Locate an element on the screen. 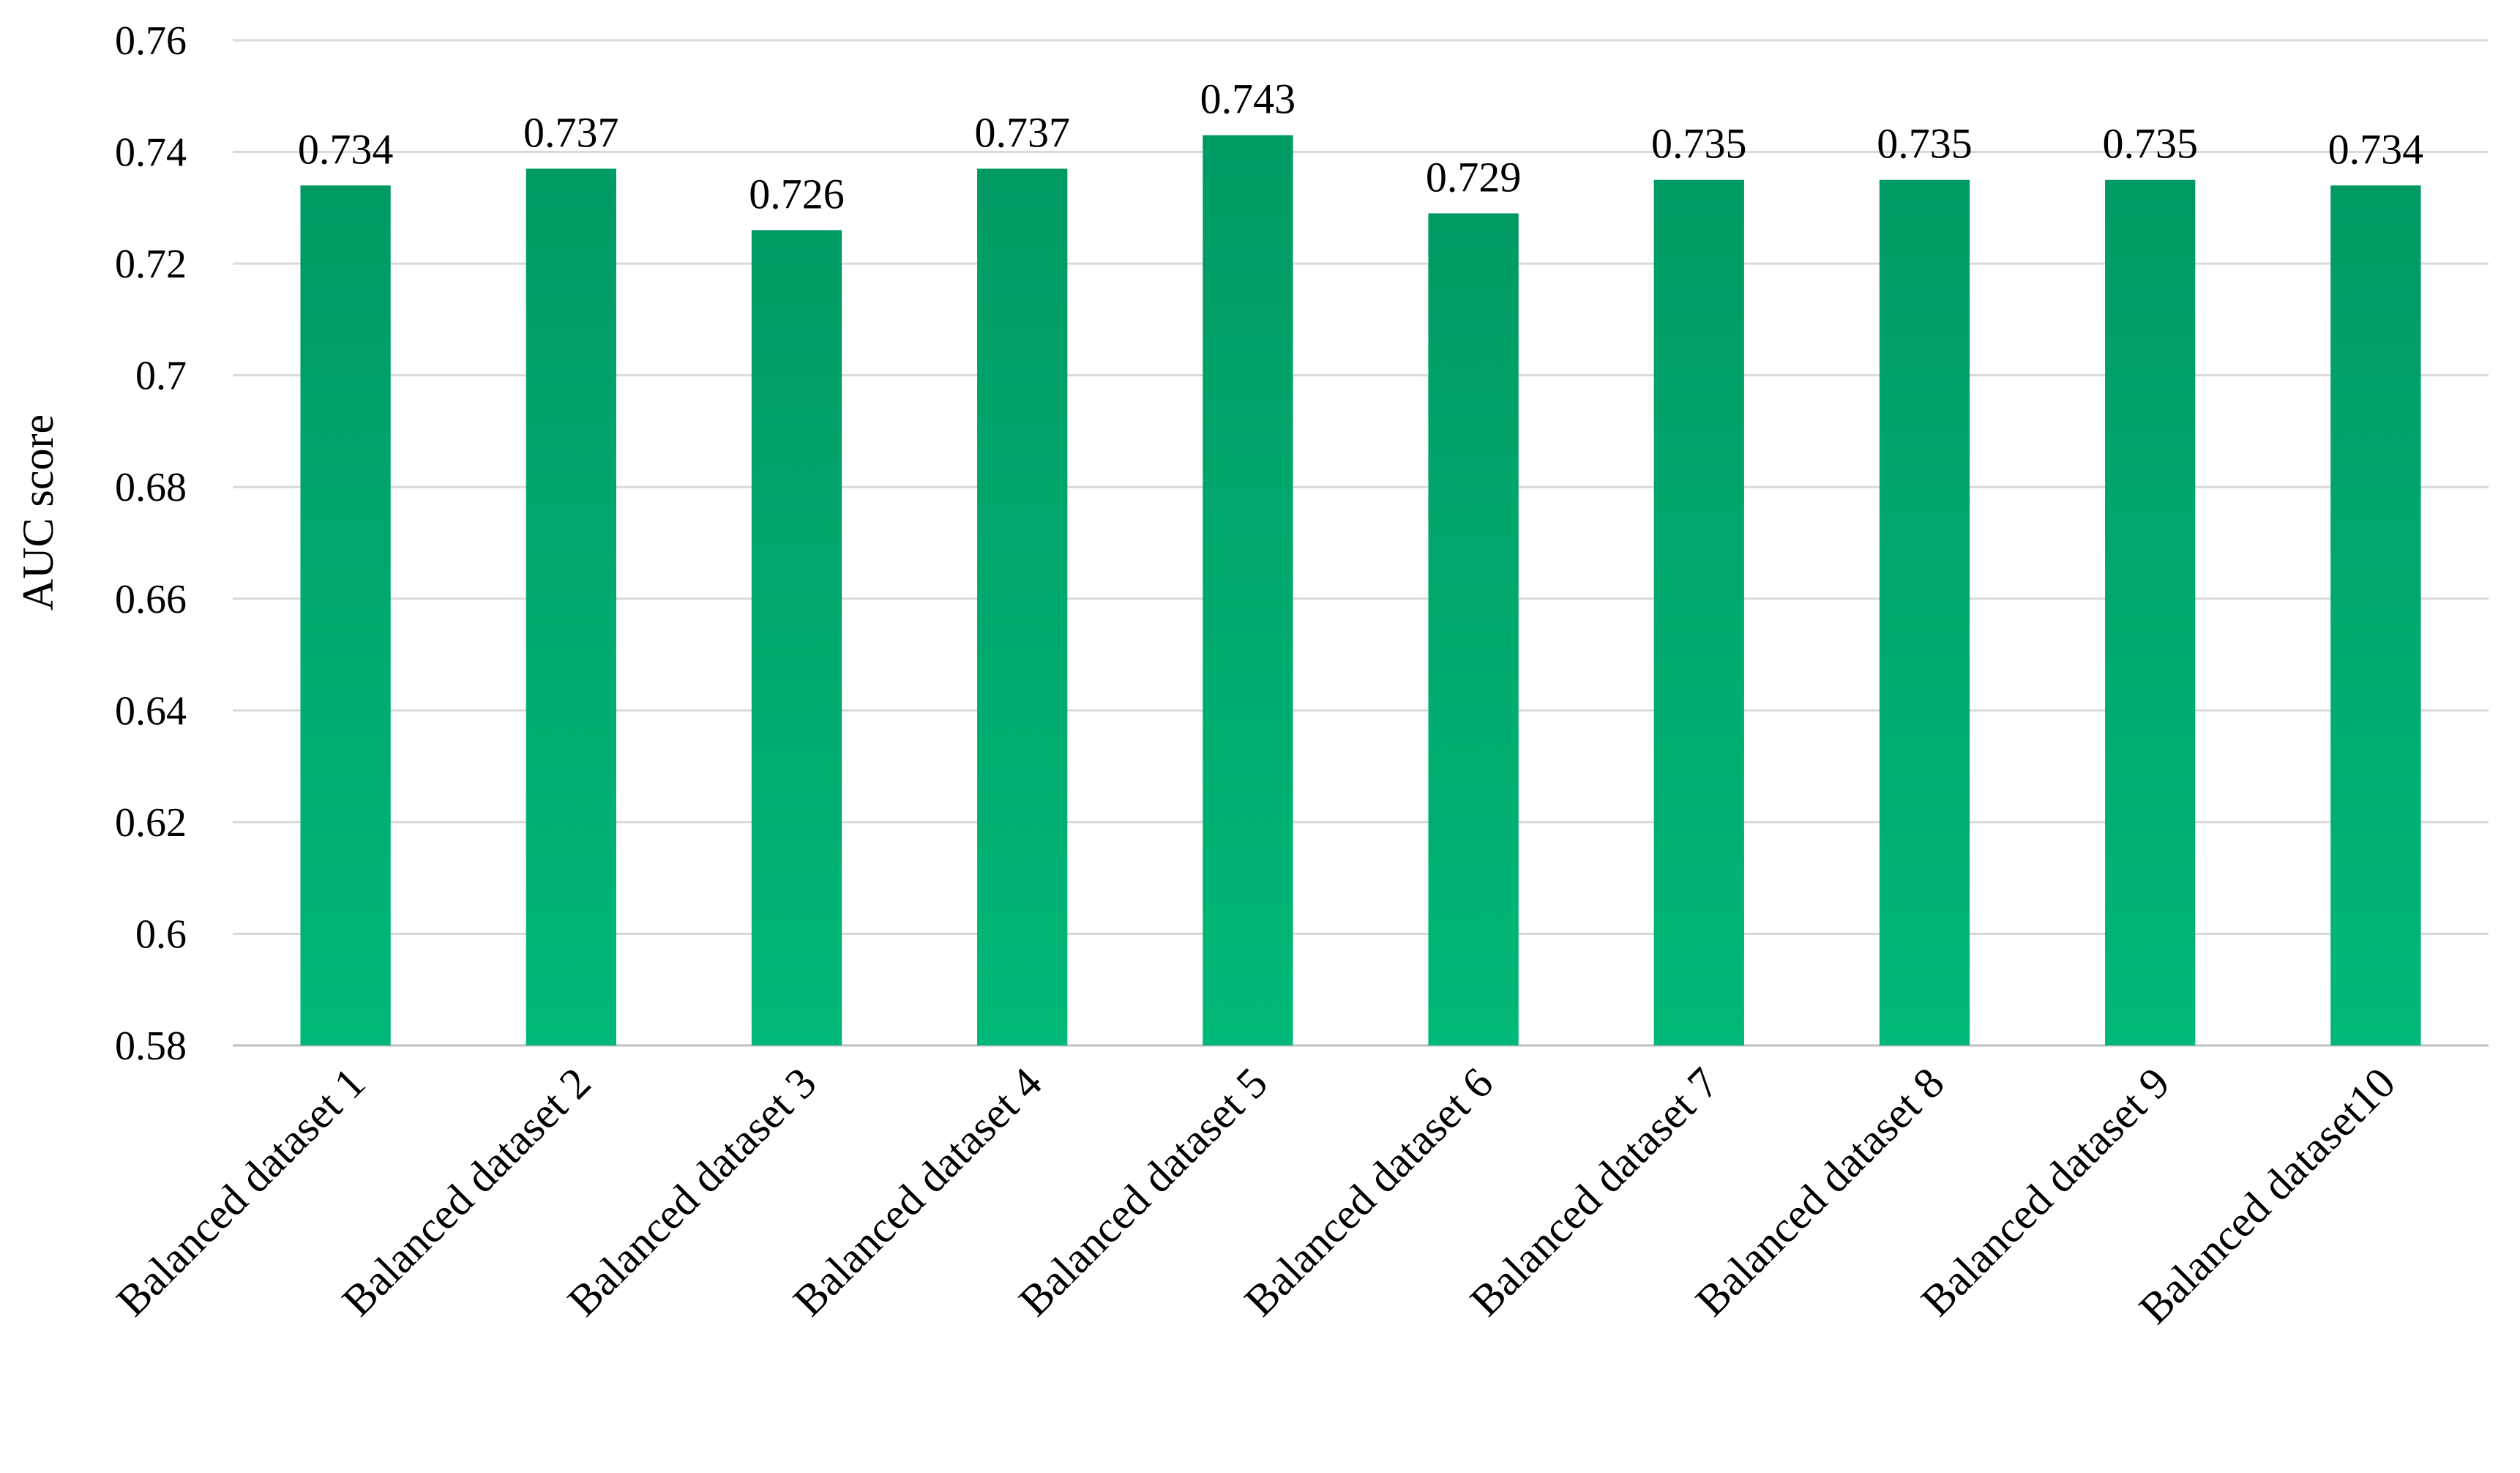 The height and width of the screenshot is (1473, 2520). x-category-label: Balanced dataset 6 is located at coordinates (1369, 1192).